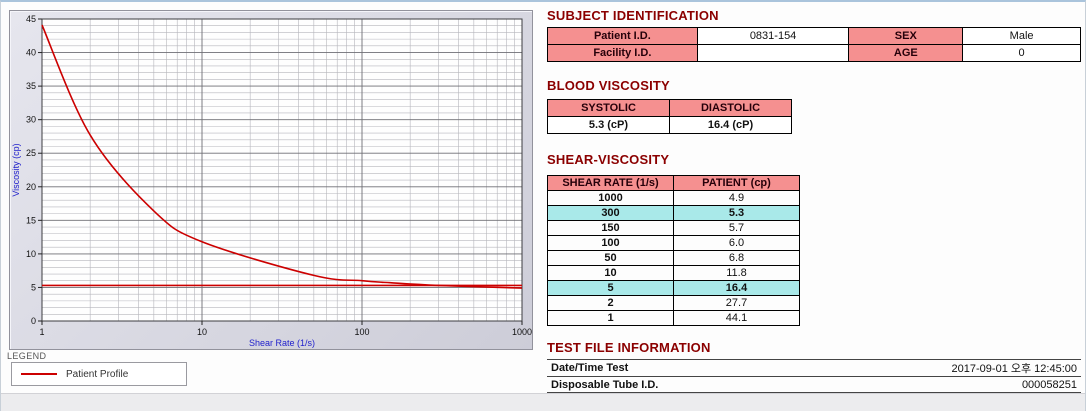  I want to click on patient-cp-header: PATIENT (cp), so click(736, 183).